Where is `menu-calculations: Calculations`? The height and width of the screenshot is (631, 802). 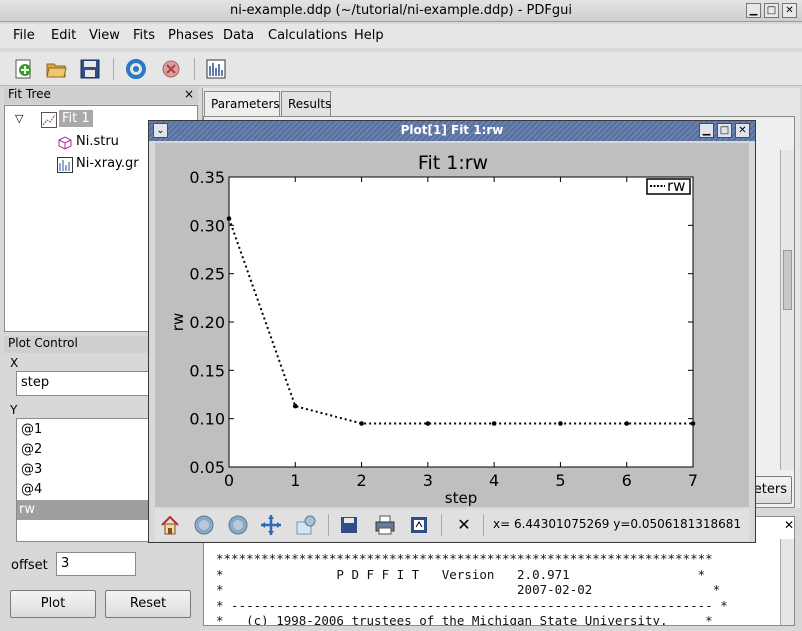 menu-calculations: Calculations is located at coordinates (308, 35).